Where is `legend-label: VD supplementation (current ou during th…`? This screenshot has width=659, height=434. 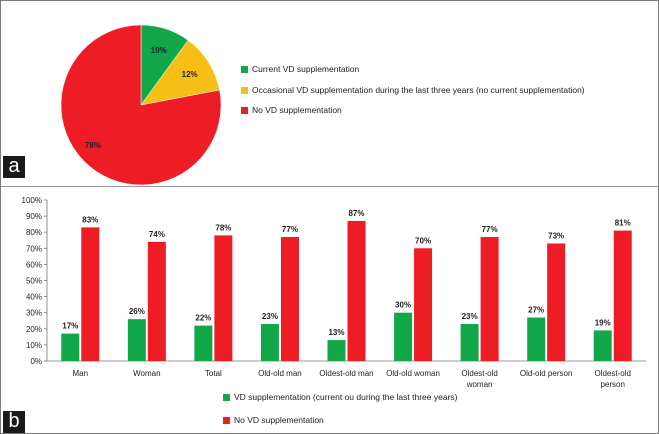
legend-label: VD supplementation (current ou during th… is located at coordinates (346, 397).